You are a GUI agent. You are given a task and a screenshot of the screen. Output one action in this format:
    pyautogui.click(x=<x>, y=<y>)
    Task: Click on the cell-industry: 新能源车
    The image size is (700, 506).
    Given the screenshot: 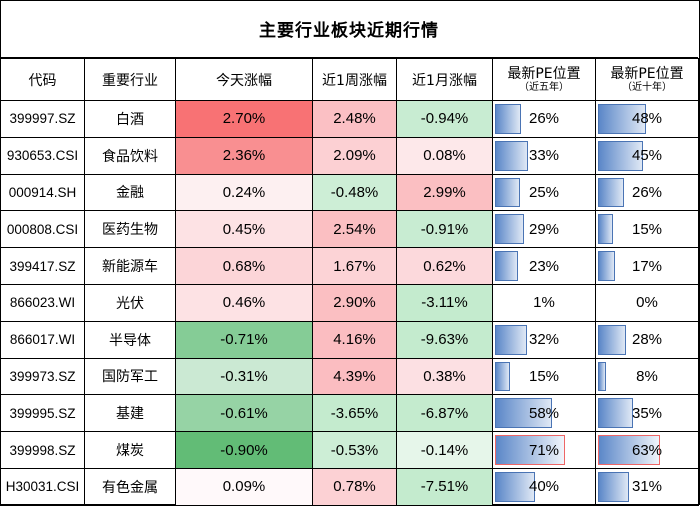 What is the action you would take?
    pyautogui.click(x=130, y=266)
    